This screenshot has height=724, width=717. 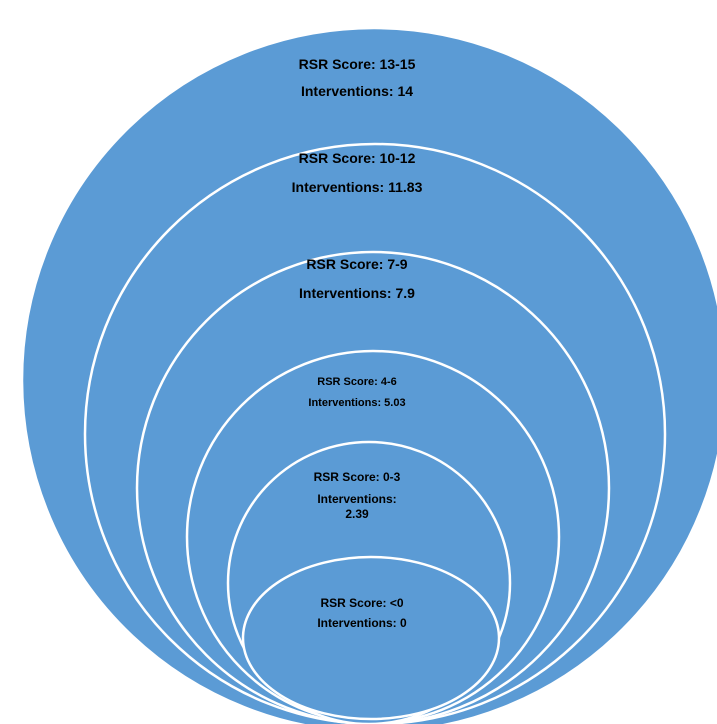 I want to click on level-2-interventions: Interventions: 11.83, so click(x=357, y=186).